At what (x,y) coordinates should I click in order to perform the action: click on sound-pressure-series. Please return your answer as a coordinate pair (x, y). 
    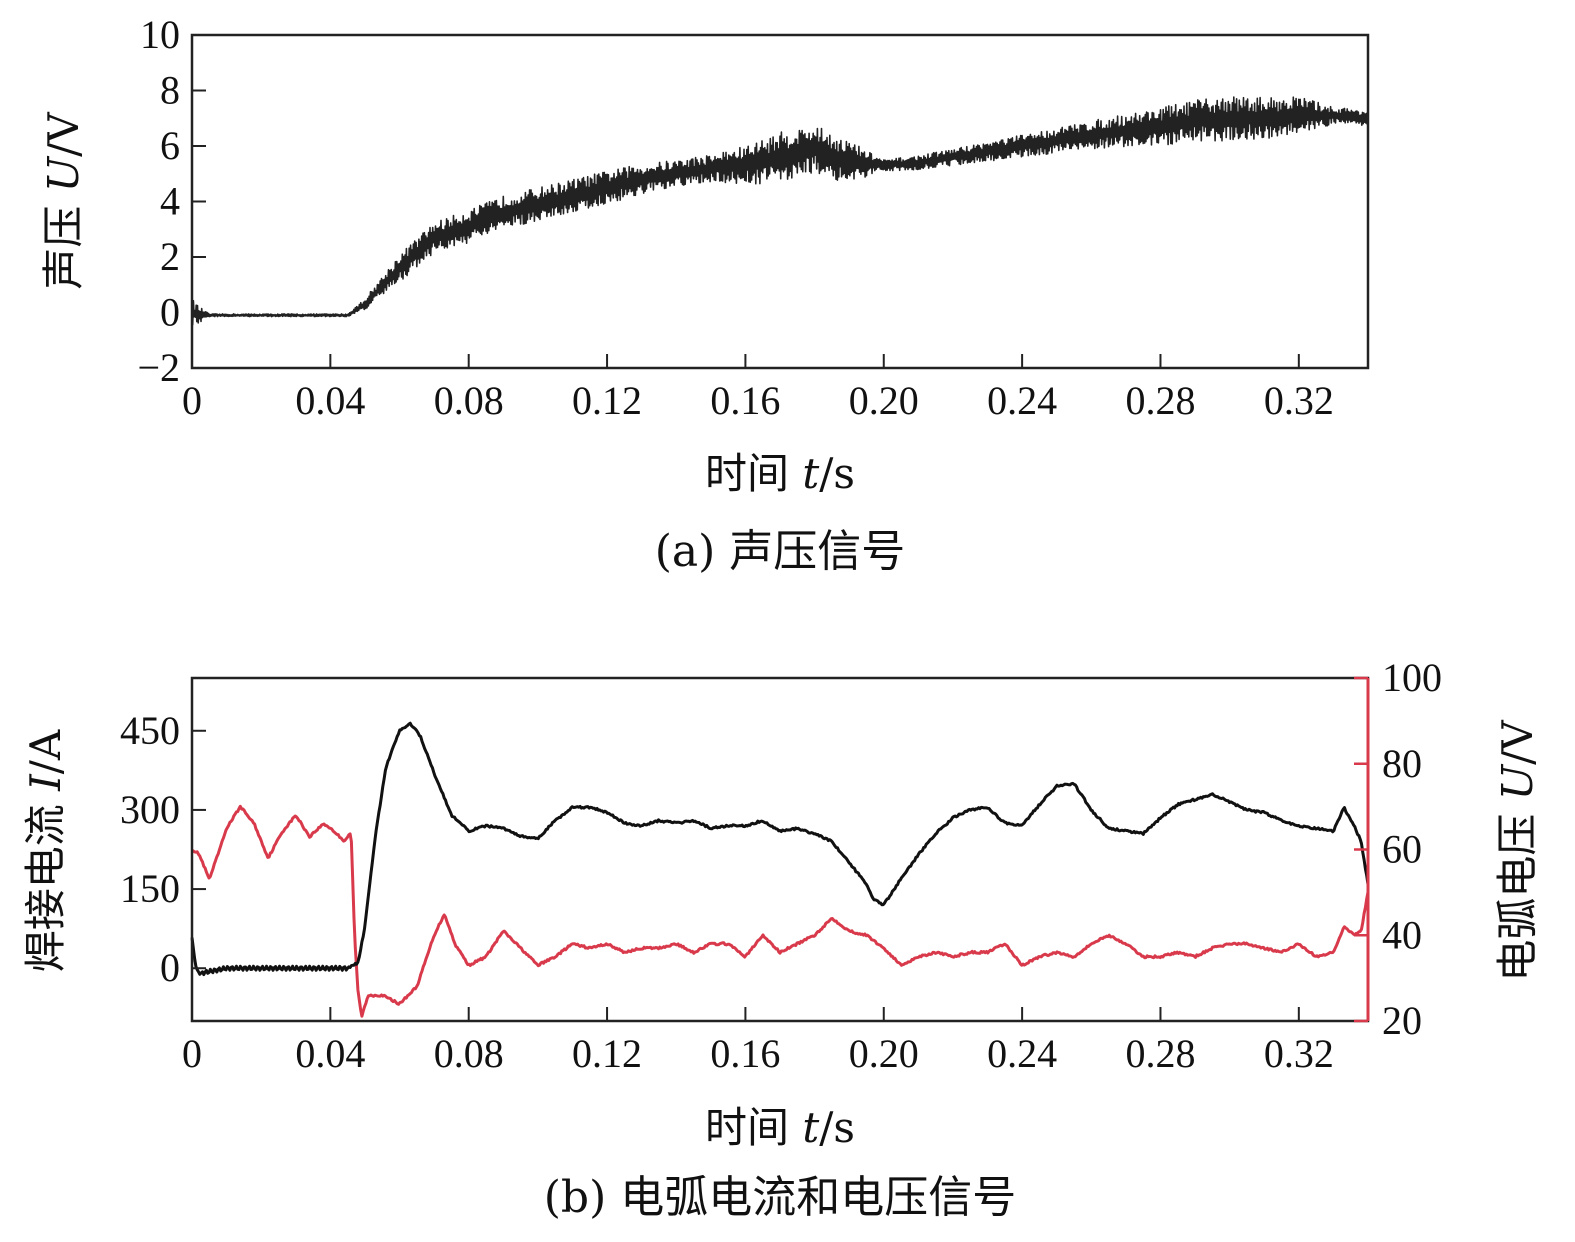
    Looking at the image, I should click on (780, 211).